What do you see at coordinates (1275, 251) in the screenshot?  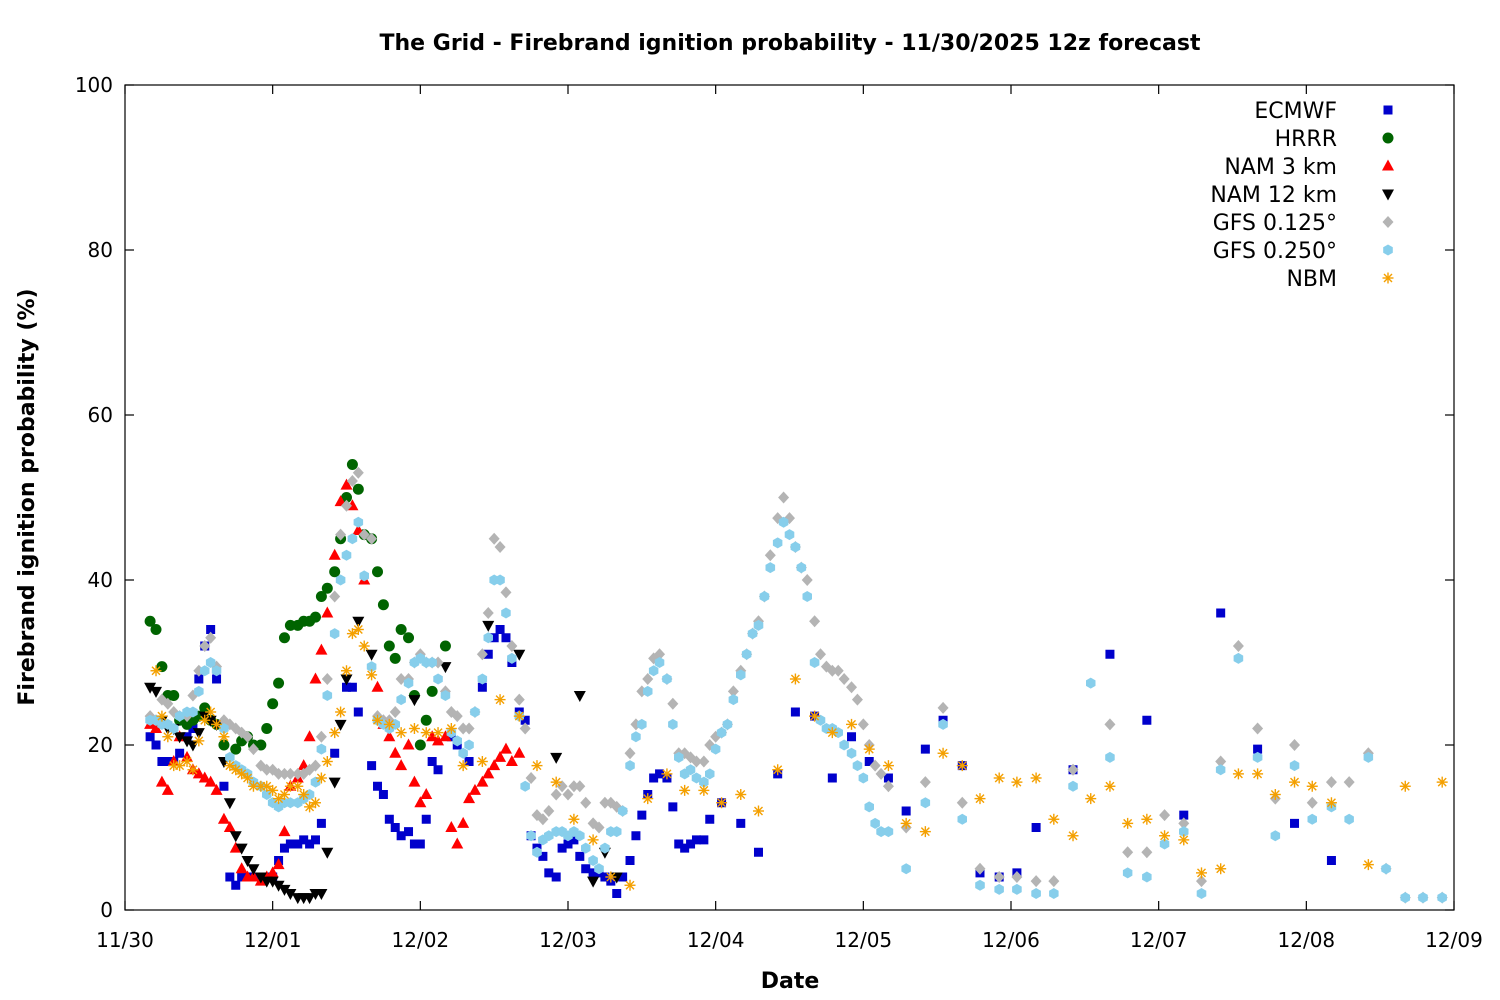 I see `legend-label: GFS 0.250°` at bounding box center [1275, 251].